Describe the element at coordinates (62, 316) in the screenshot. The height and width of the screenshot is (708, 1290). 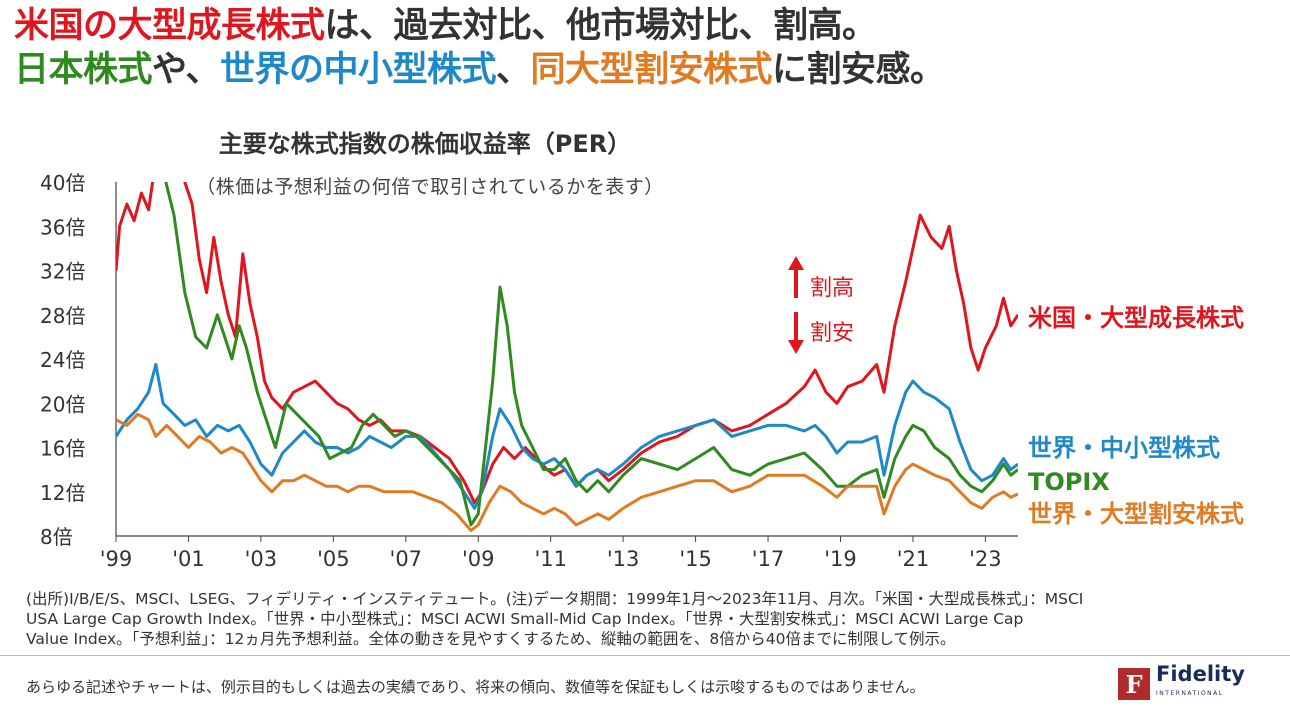
I see `y-tick-label: 28倍` at that location.